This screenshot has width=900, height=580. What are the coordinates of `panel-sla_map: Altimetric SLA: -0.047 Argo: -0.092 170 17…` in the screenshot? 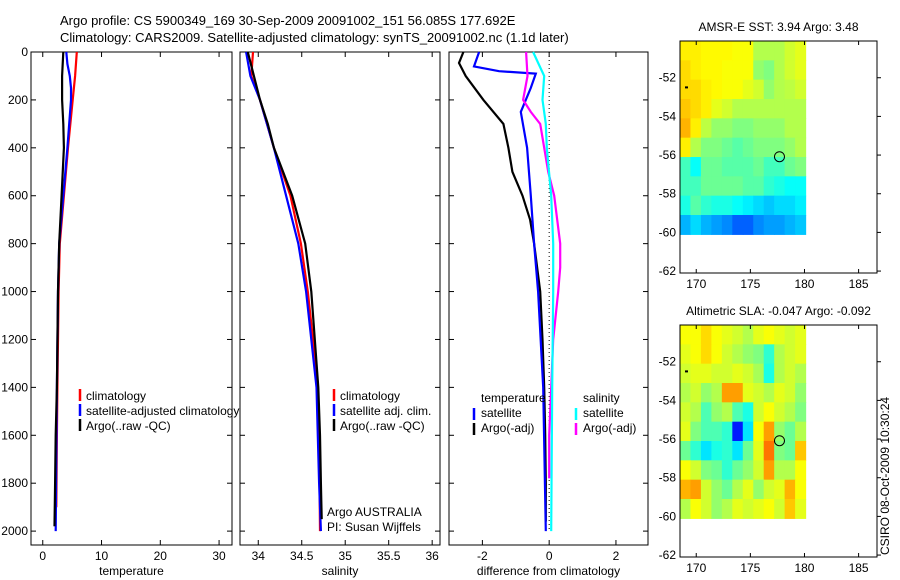 It's located at (770, 439).